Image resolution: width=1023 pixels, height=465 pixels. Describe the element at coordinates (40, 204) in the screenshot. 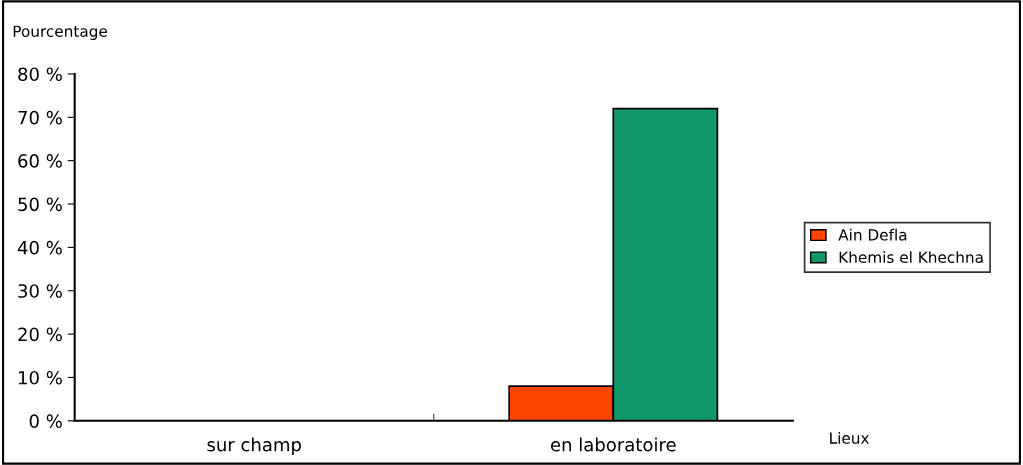

I see `y-tick-label: 50 %` at that location.